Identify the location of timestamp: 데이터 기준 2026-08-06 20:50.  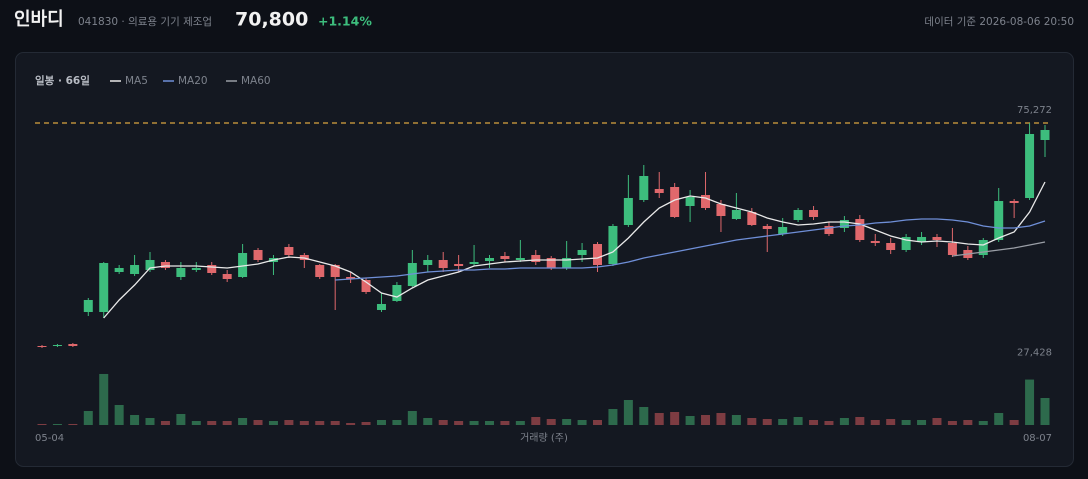
(999, 22).